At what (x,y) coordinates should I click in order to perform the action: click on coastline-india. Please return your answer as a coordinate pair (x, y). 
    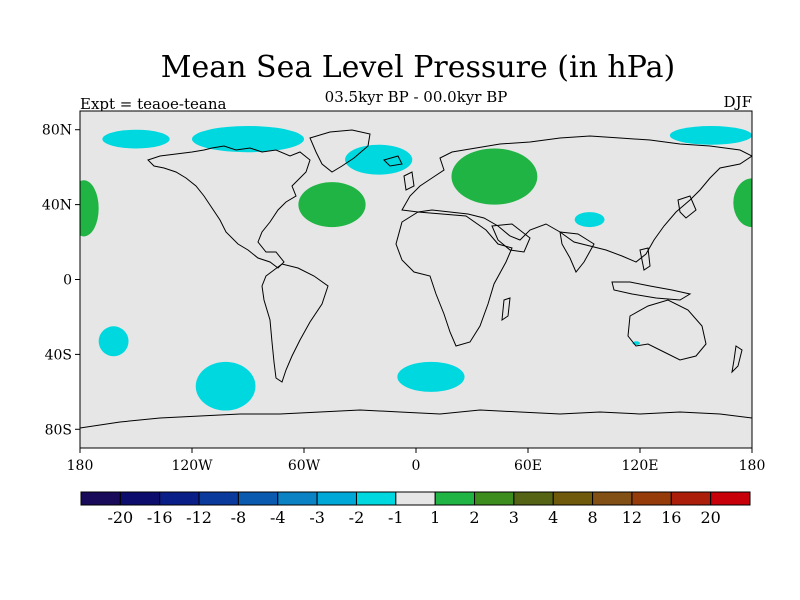
    Looking at the image, I should click on (577, 252).